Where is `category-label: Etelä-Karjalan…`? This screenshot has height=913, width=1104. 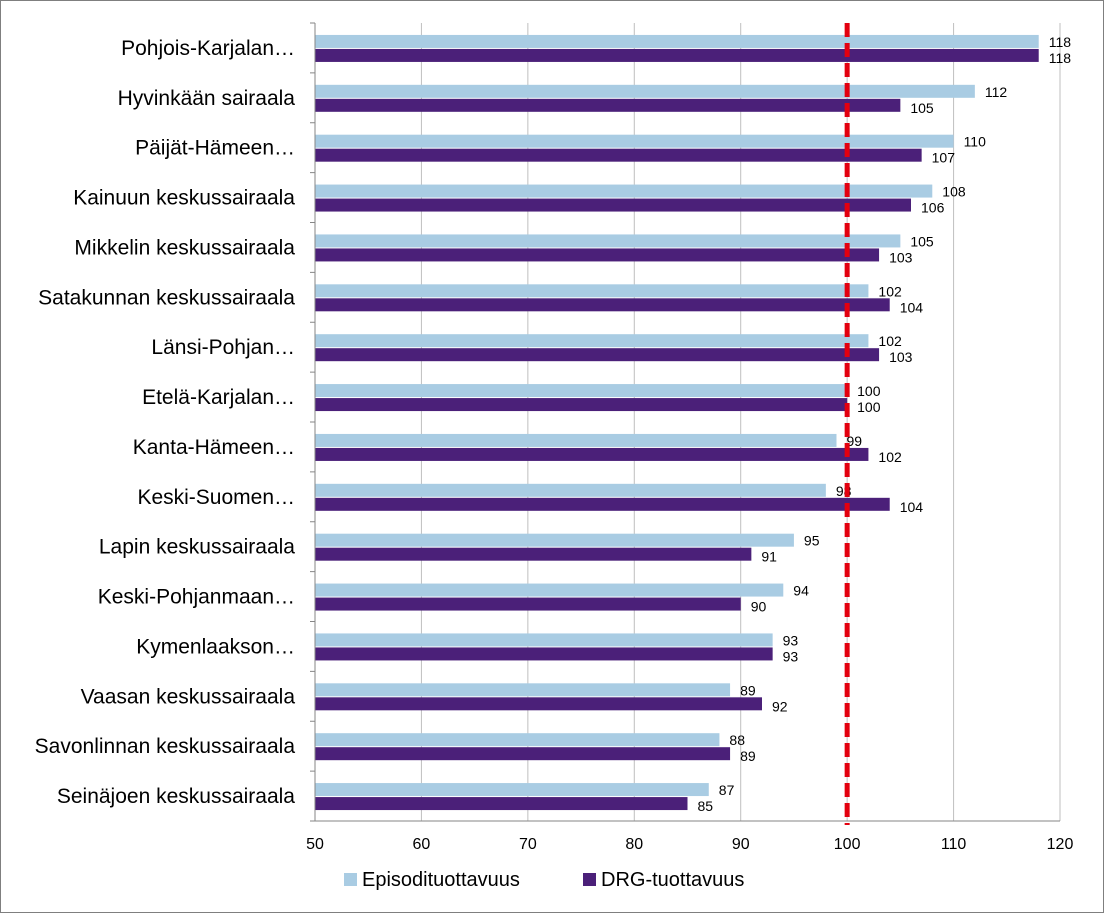
category-label: Etelä-Karjalan… is located at coordinates (218, 397).